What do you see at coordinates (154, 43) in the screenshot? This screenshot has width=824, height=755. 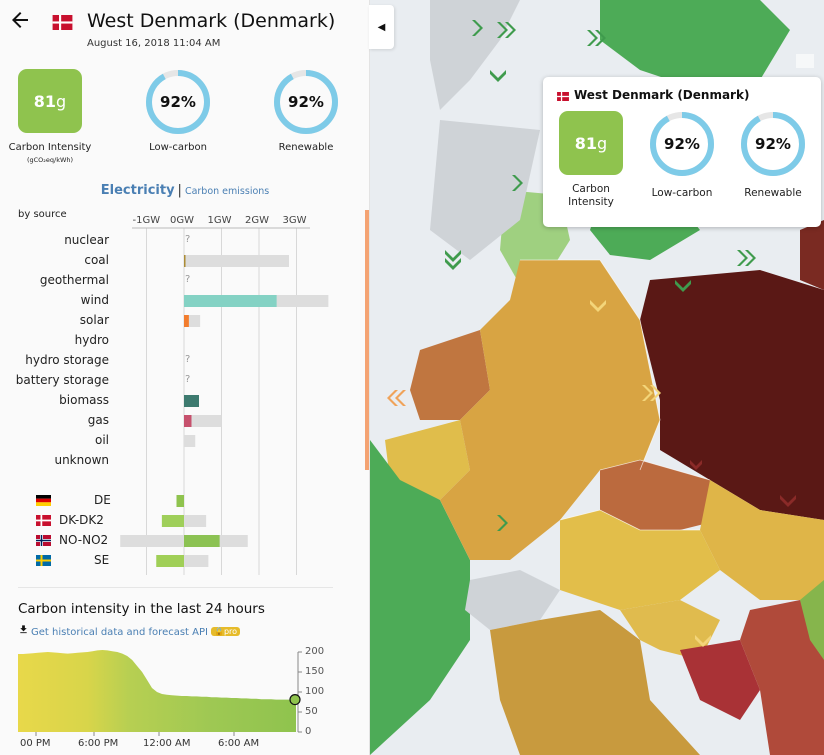 I see `zone-datetime: August 16, 2018 11:04 AM` at bounding box center [154, 43].